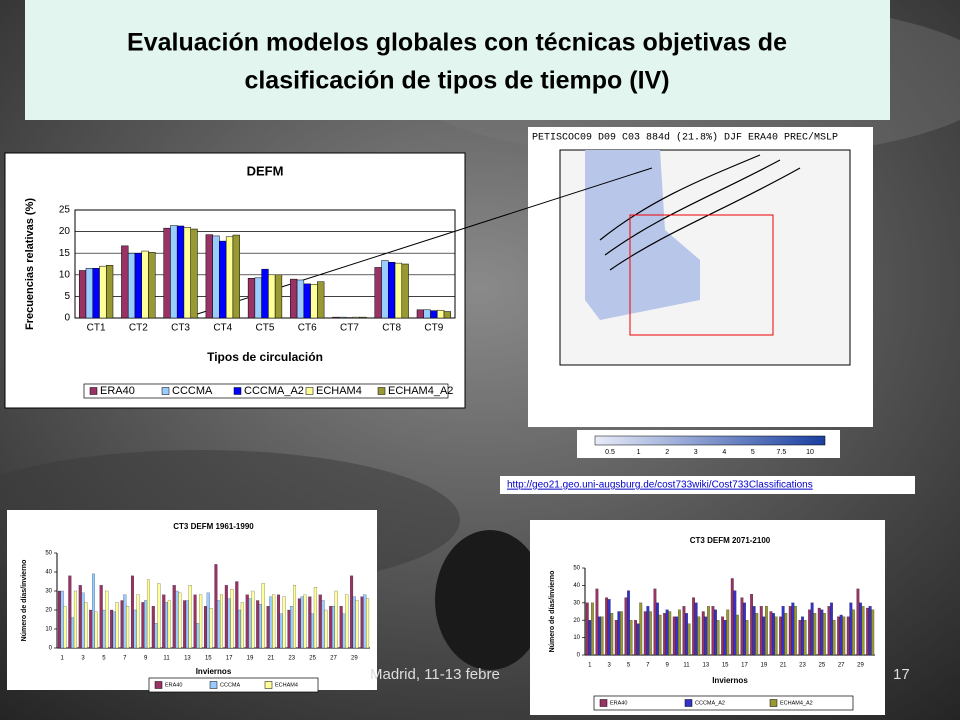 This screenshot has height=720, width=960. I want to click on url-box, so click(707, 485).